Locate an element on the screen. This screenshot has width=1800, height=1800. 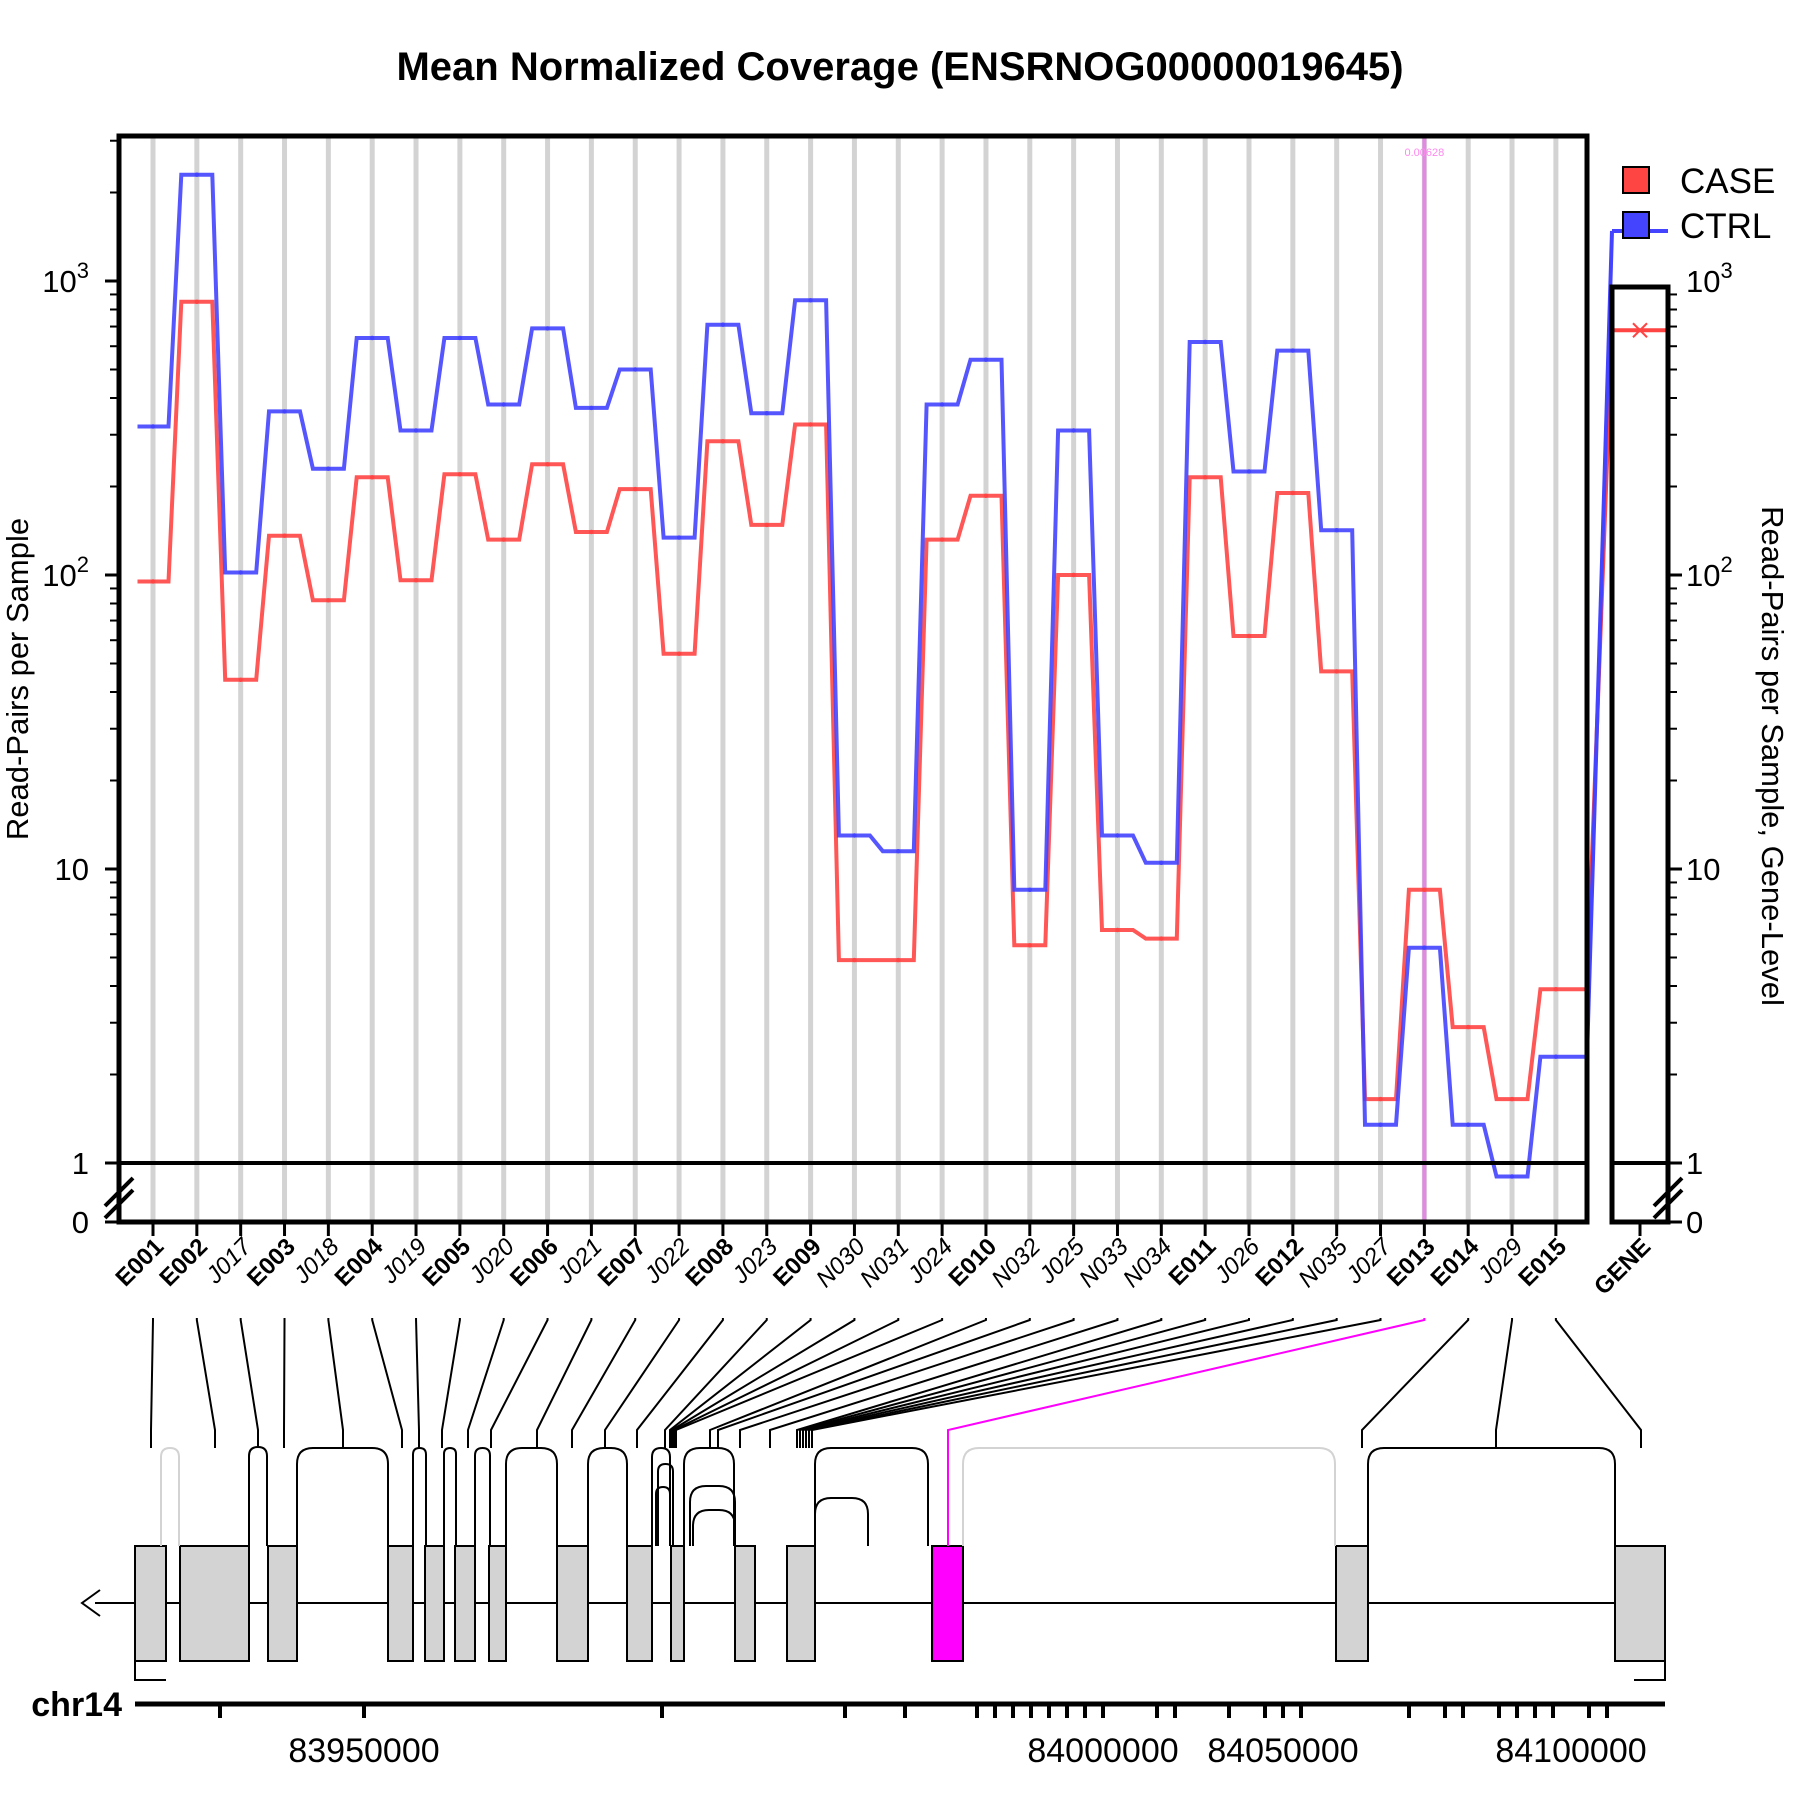
point-ctrl-n031 is located at coordinates (898, 851).